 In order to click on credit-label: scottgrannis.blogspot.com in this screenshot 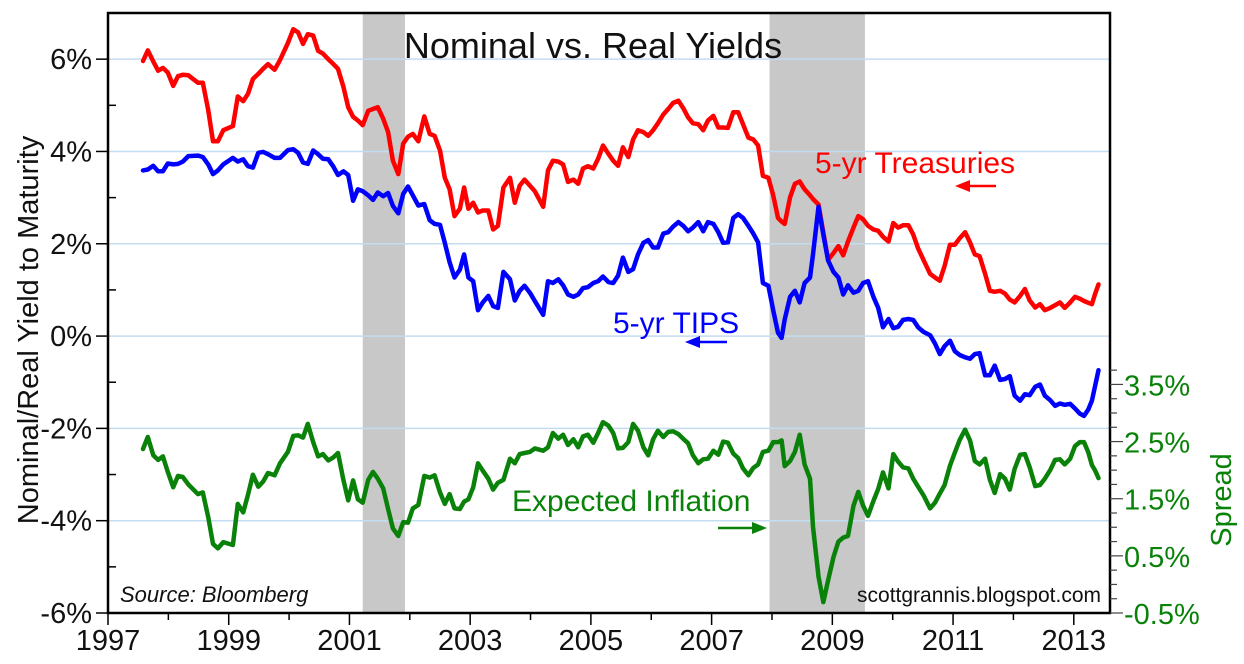, I will do `click(979, 595)`.